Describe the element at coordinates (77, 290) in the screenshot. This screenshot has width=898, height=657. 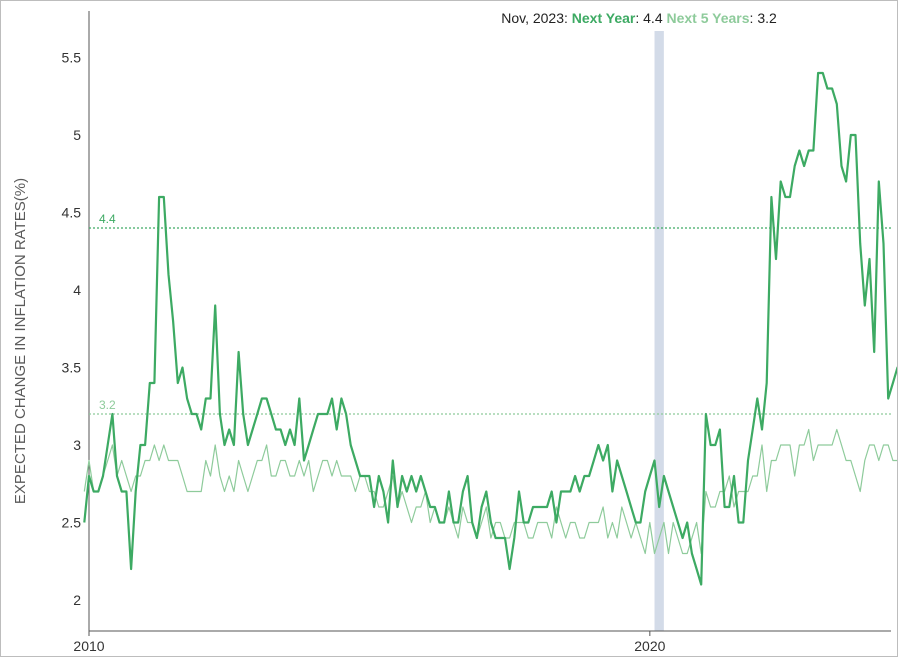
I see `y-tick-label: 4` at that location.